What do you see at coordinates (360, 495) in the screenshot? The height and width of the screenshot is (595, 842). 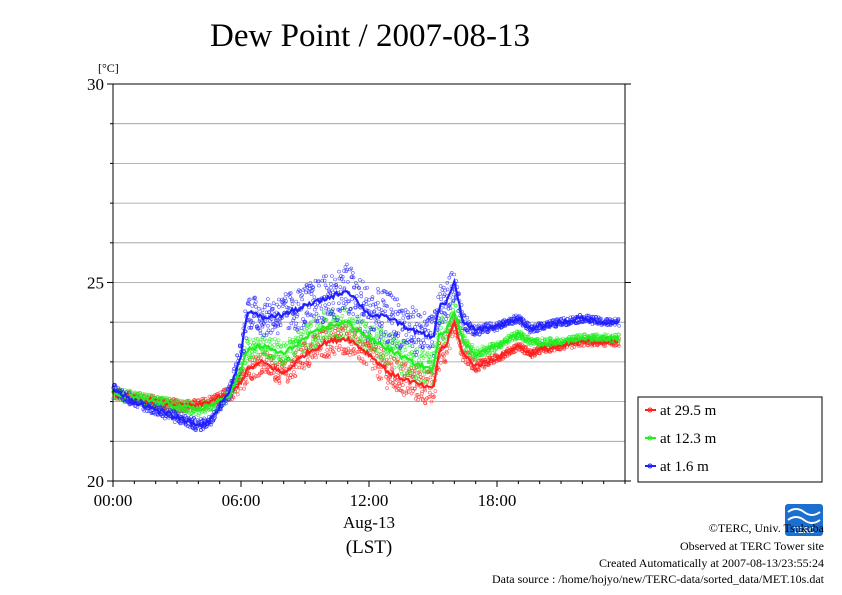 I see `x-axis-ticks: 00:00 06:00 12:00 18:00` at bounding box center [360, 495].